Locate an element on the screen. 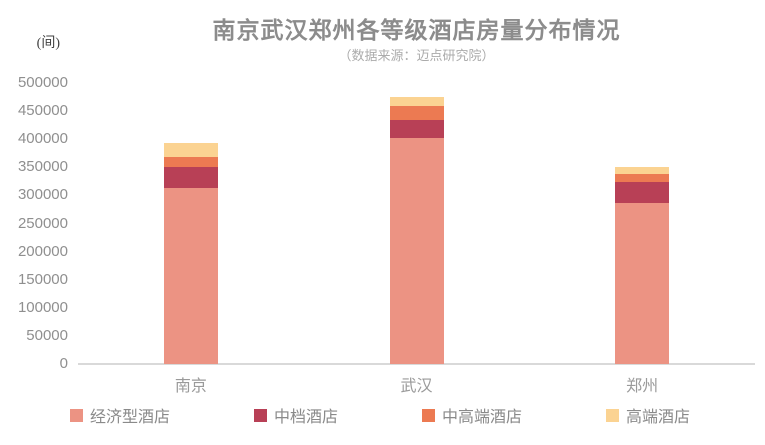 The height and width of the screenshot is (445, 765). legend-label: 中高端酒店 is located at coordinates (481, 417).